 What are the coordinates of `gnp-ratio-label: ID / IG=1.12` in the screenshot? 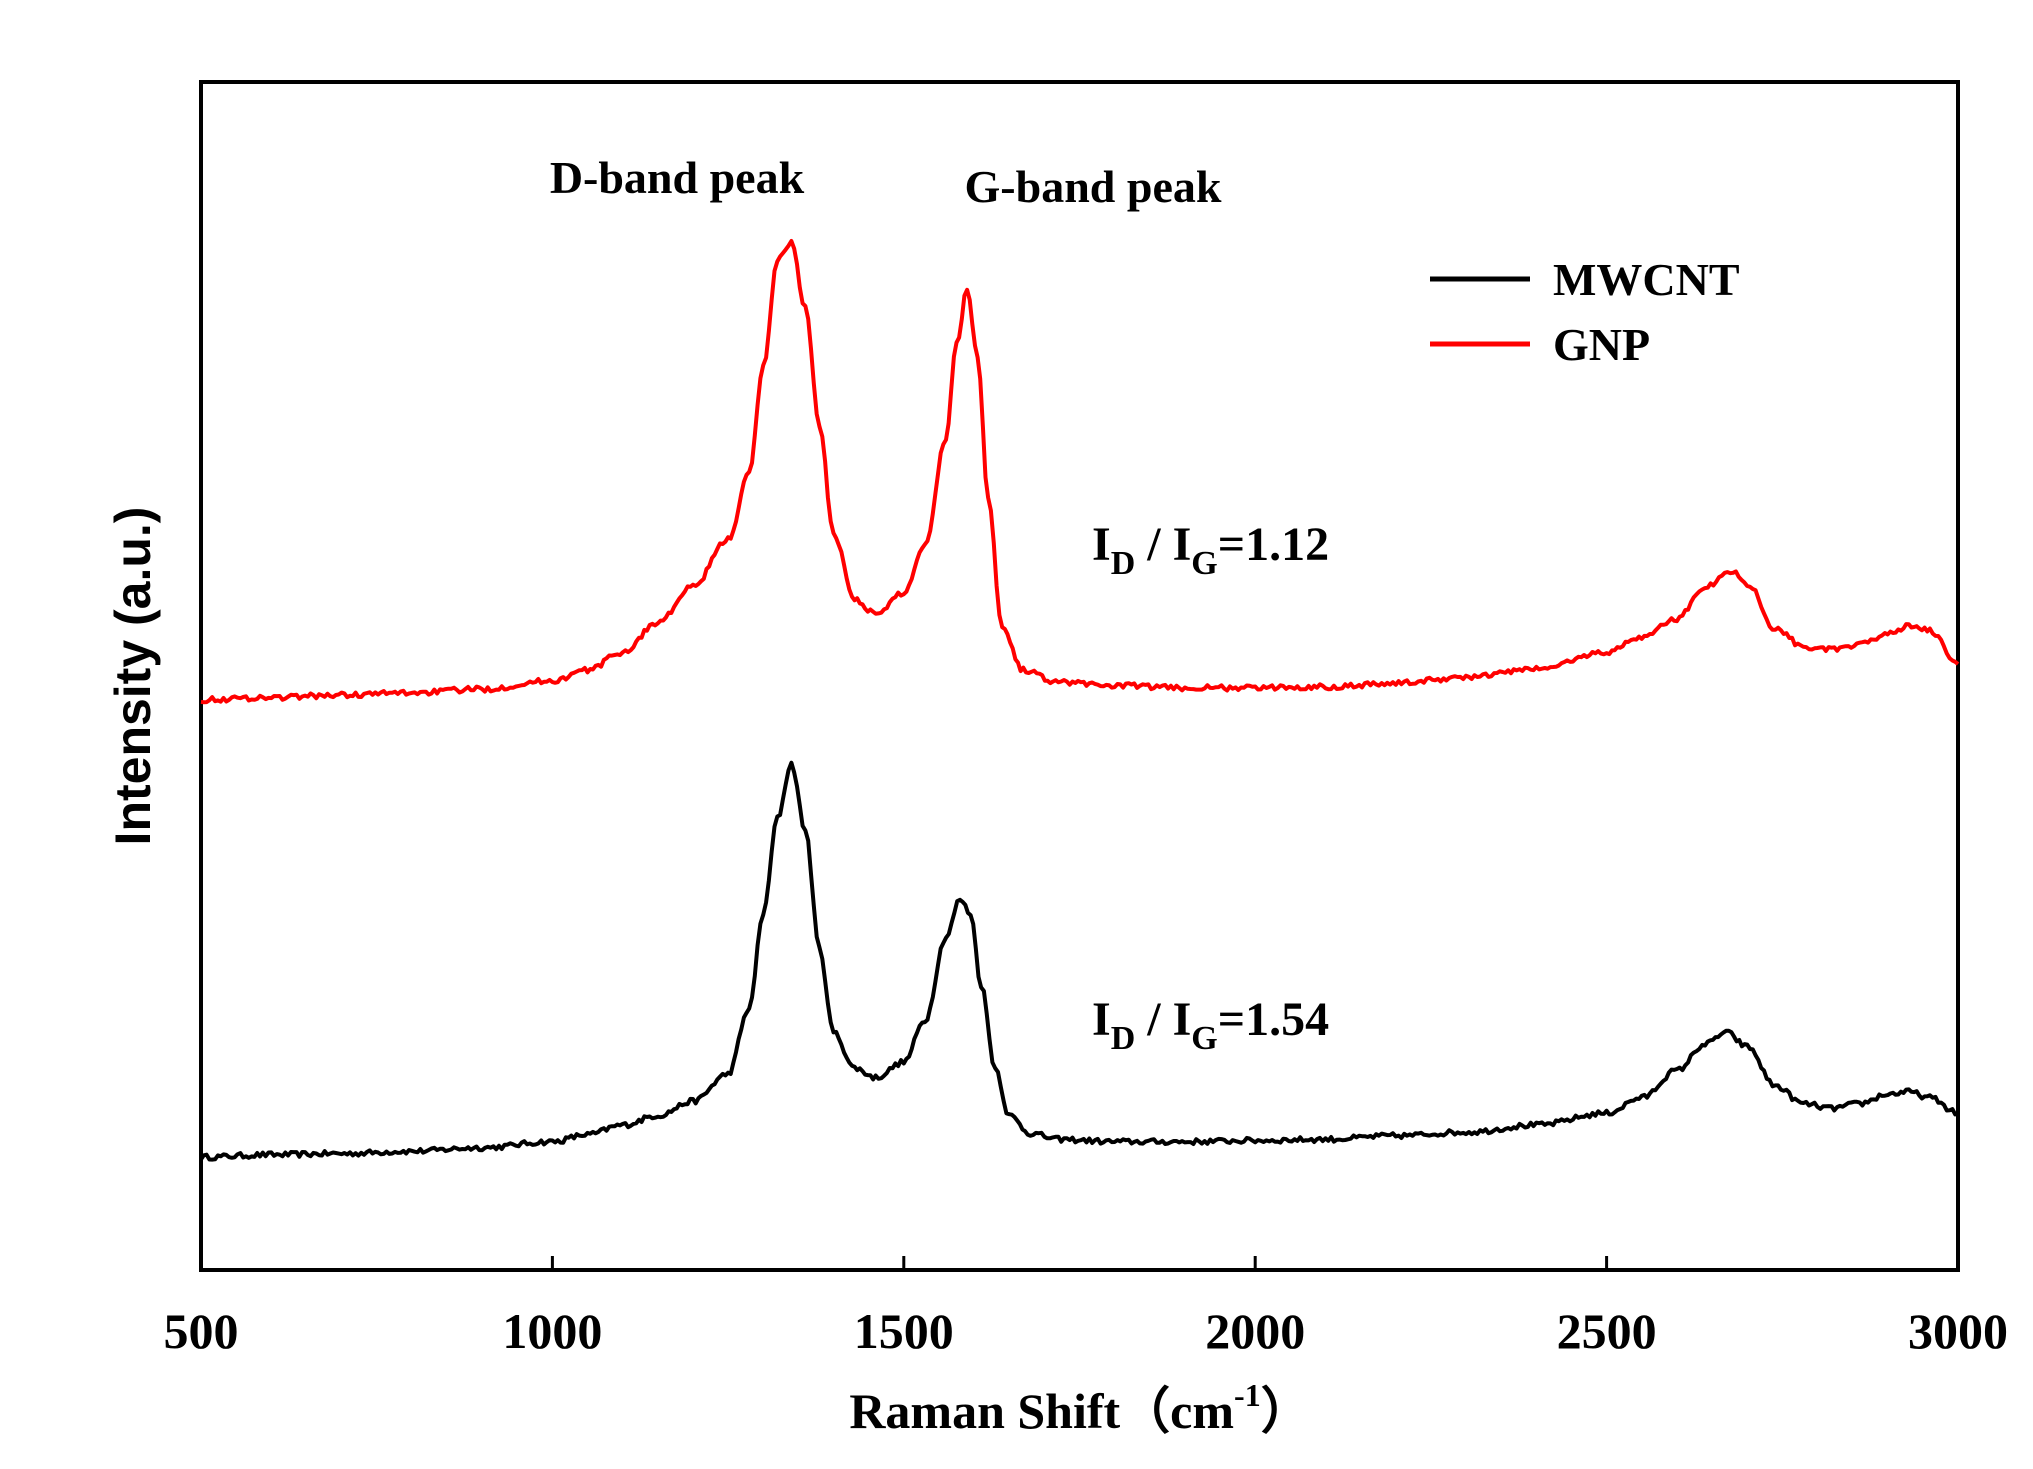 It's located at (1210, 550).